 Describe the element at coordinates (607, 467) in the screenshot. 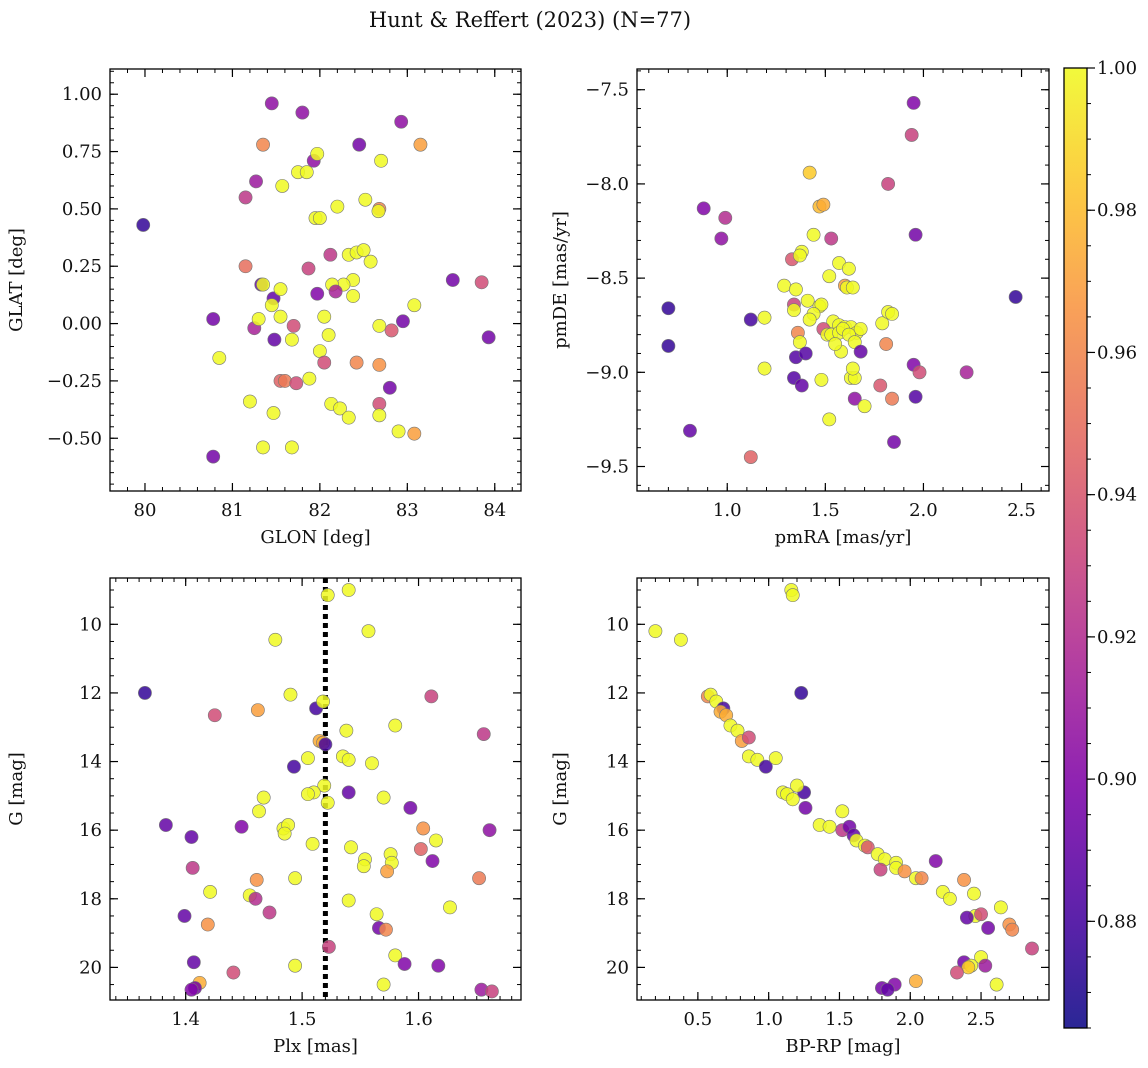

I see `y-tick-label: −9.5` at that location.